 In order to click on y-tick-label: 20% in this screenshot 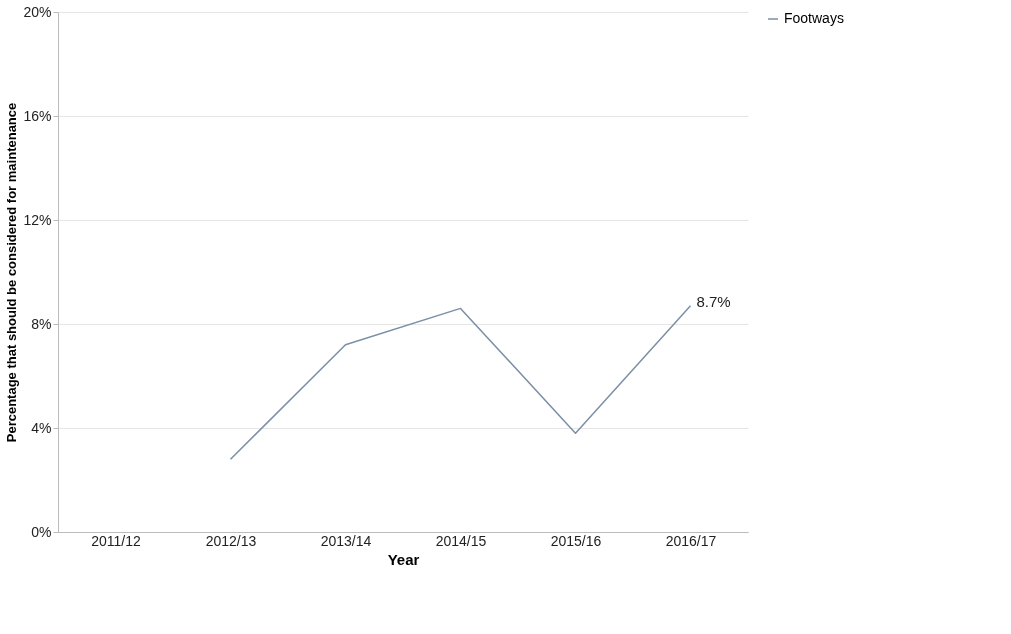, I will do `click(37, 11)`.